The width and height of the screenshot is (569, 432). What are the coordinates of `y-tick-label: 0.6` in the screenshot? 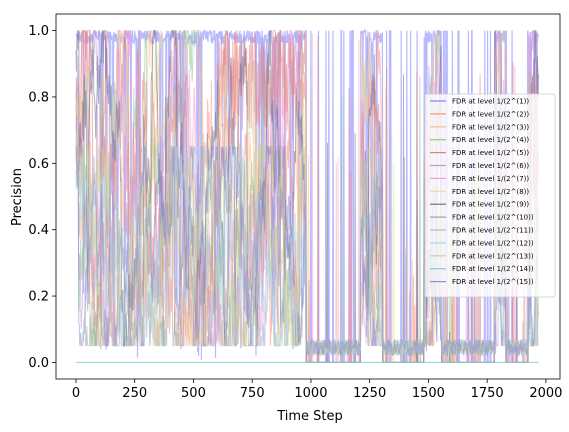 It's located at (38, 164).